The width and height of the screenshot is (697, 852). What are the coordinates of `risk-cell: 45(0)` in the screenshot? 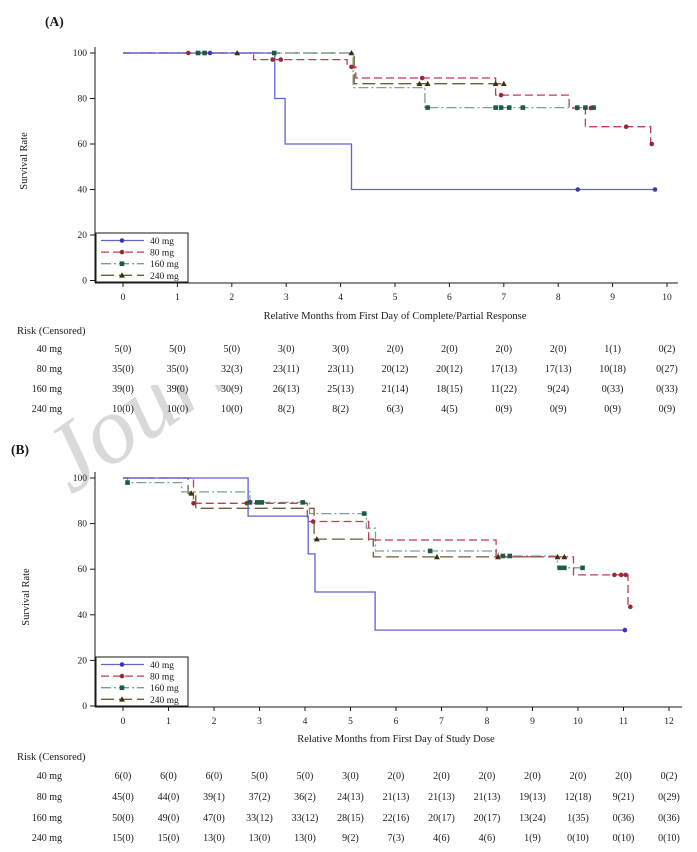 It's located at (123, 797).